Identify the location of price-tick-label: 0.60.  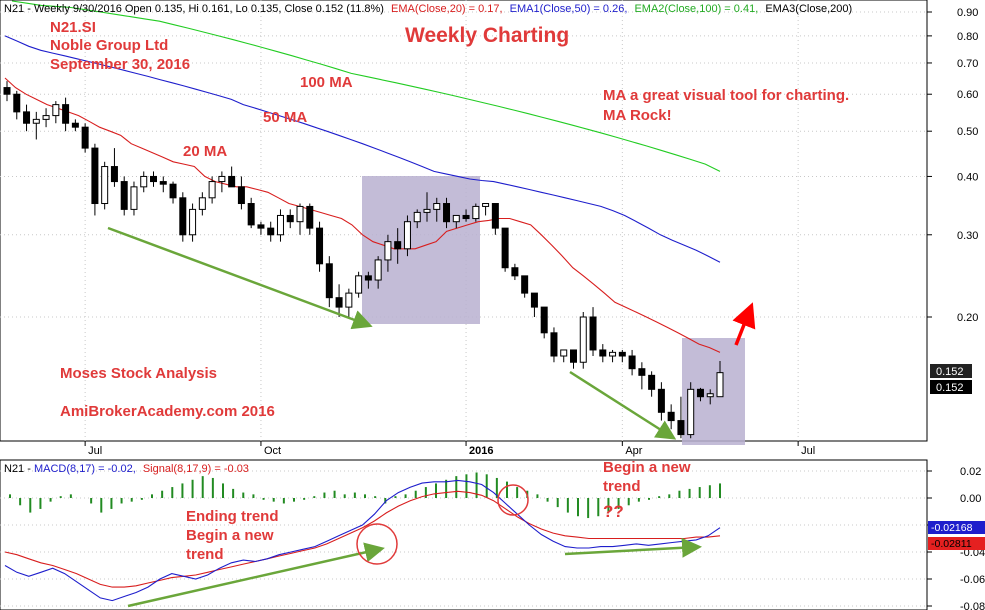
(967, 95).